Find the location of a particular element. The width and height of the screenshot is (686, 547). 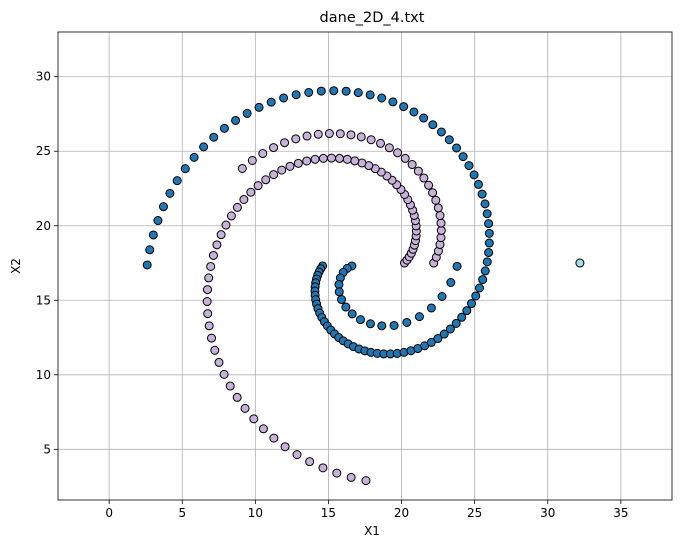

x-tick-label: 0 is located at coordinates (109, 513).